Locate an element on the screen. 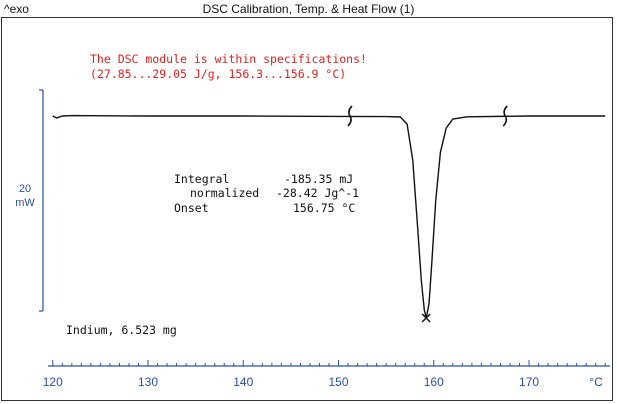 This screenshot has width=617, height=404. scale-bar: 20 mW is located at coordinates (29, 200).